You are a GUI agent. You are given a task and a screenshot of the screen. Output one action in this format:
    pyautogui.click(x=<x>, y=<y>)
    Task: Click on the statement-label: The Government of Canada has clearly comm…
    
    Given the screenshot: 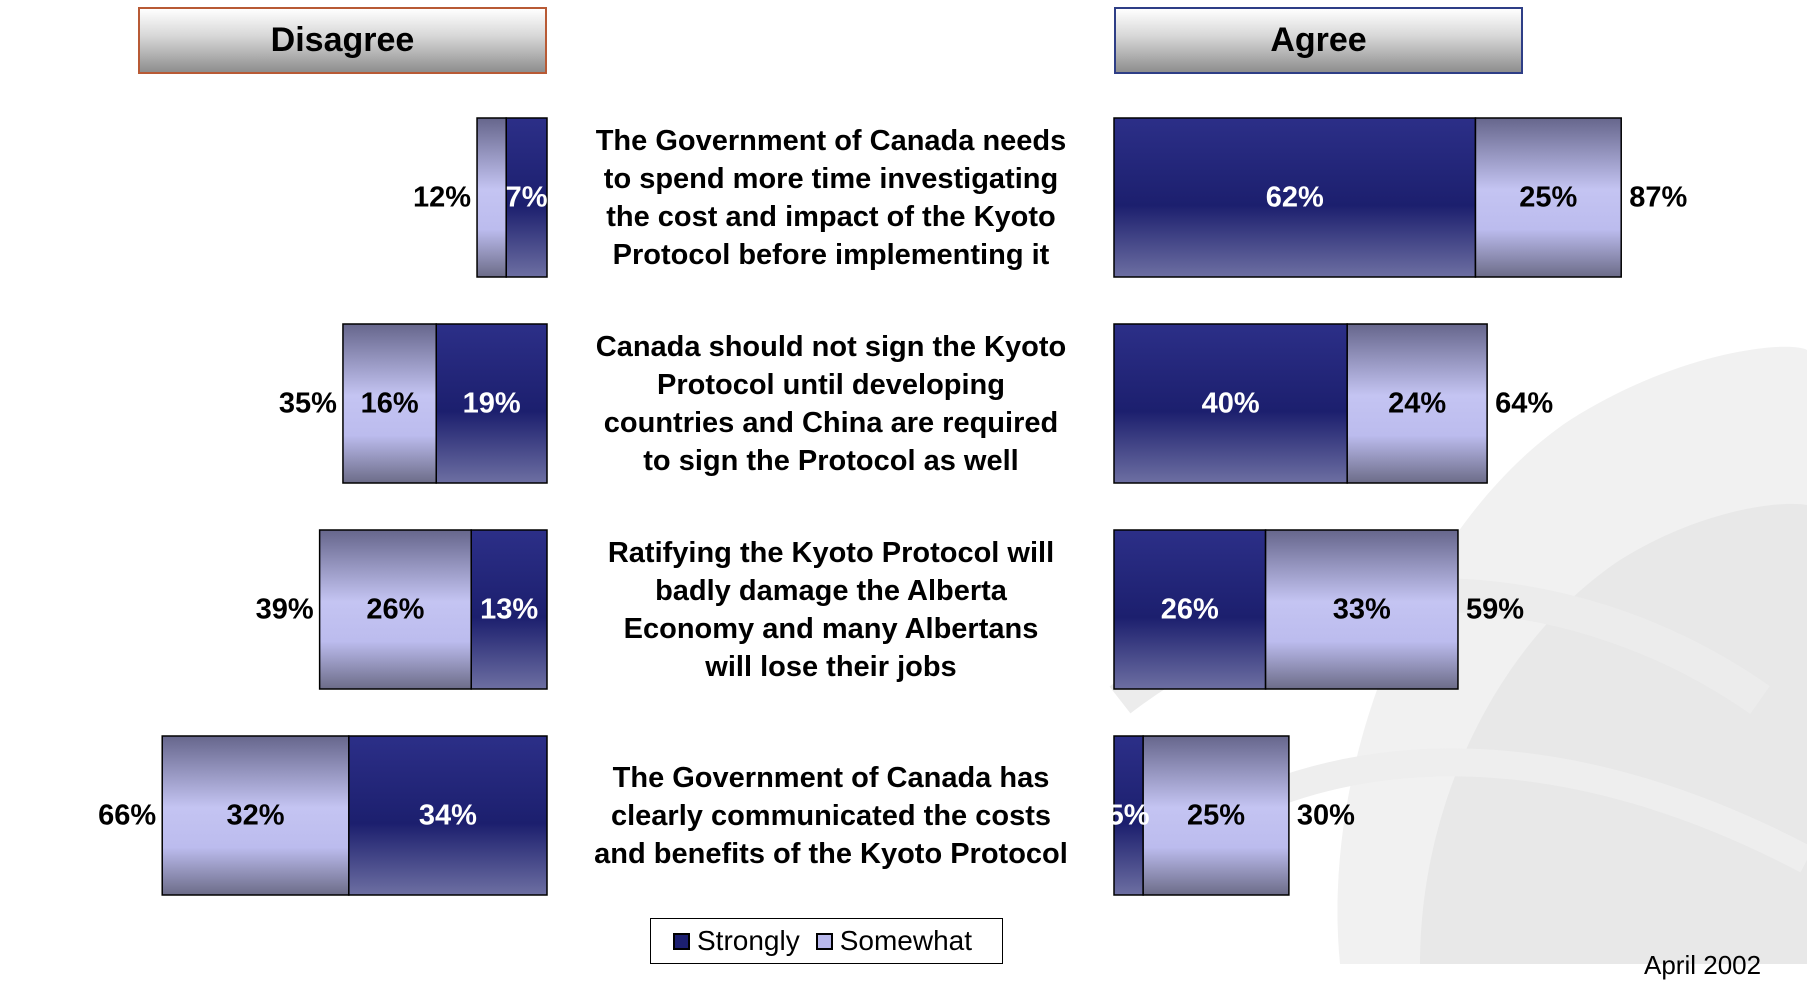 What is the action you would take?
    pyautogui.click(x=831, y=815)
    